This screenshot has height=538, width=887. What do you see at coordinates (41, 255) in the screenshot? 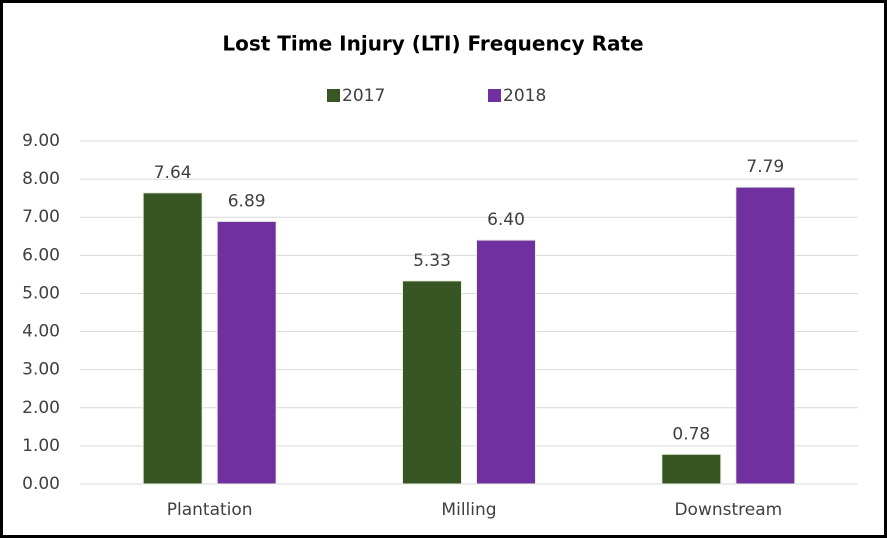
I see `y-tick-label: 6.00` at bounding box center [41, 255].